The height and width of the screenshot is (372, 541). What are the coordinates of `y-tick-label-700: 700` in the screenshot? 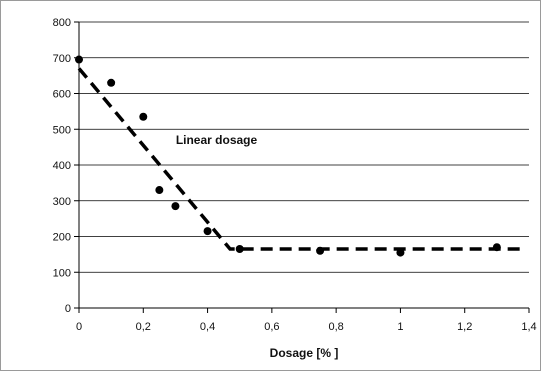 It's located at (62, 59).